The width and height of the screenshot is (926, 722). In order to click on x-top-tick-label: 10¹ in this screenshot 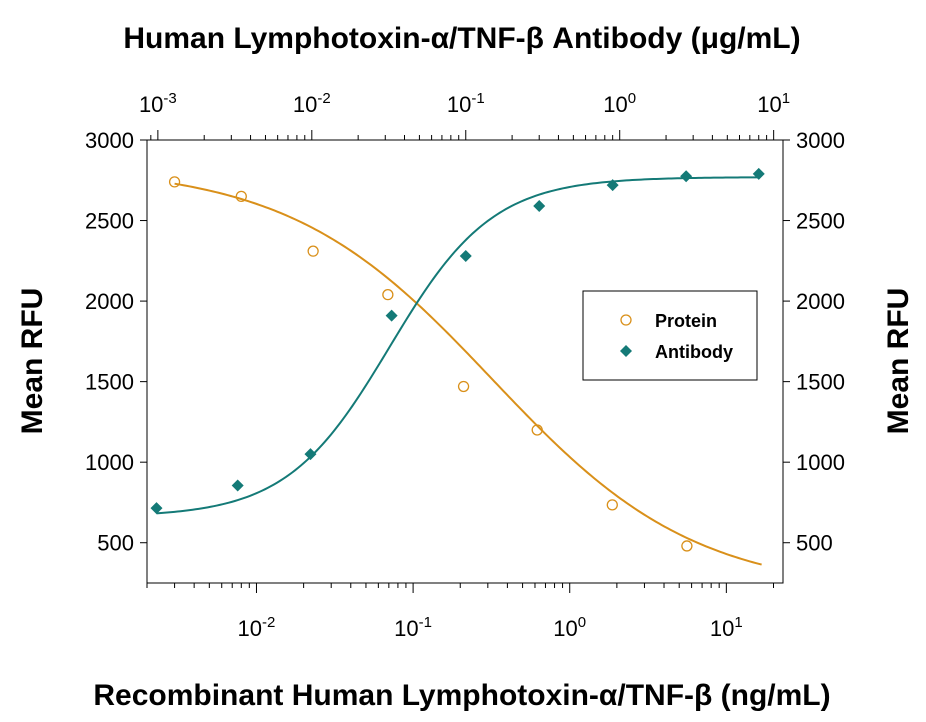, I will do `click(773, 103)`.